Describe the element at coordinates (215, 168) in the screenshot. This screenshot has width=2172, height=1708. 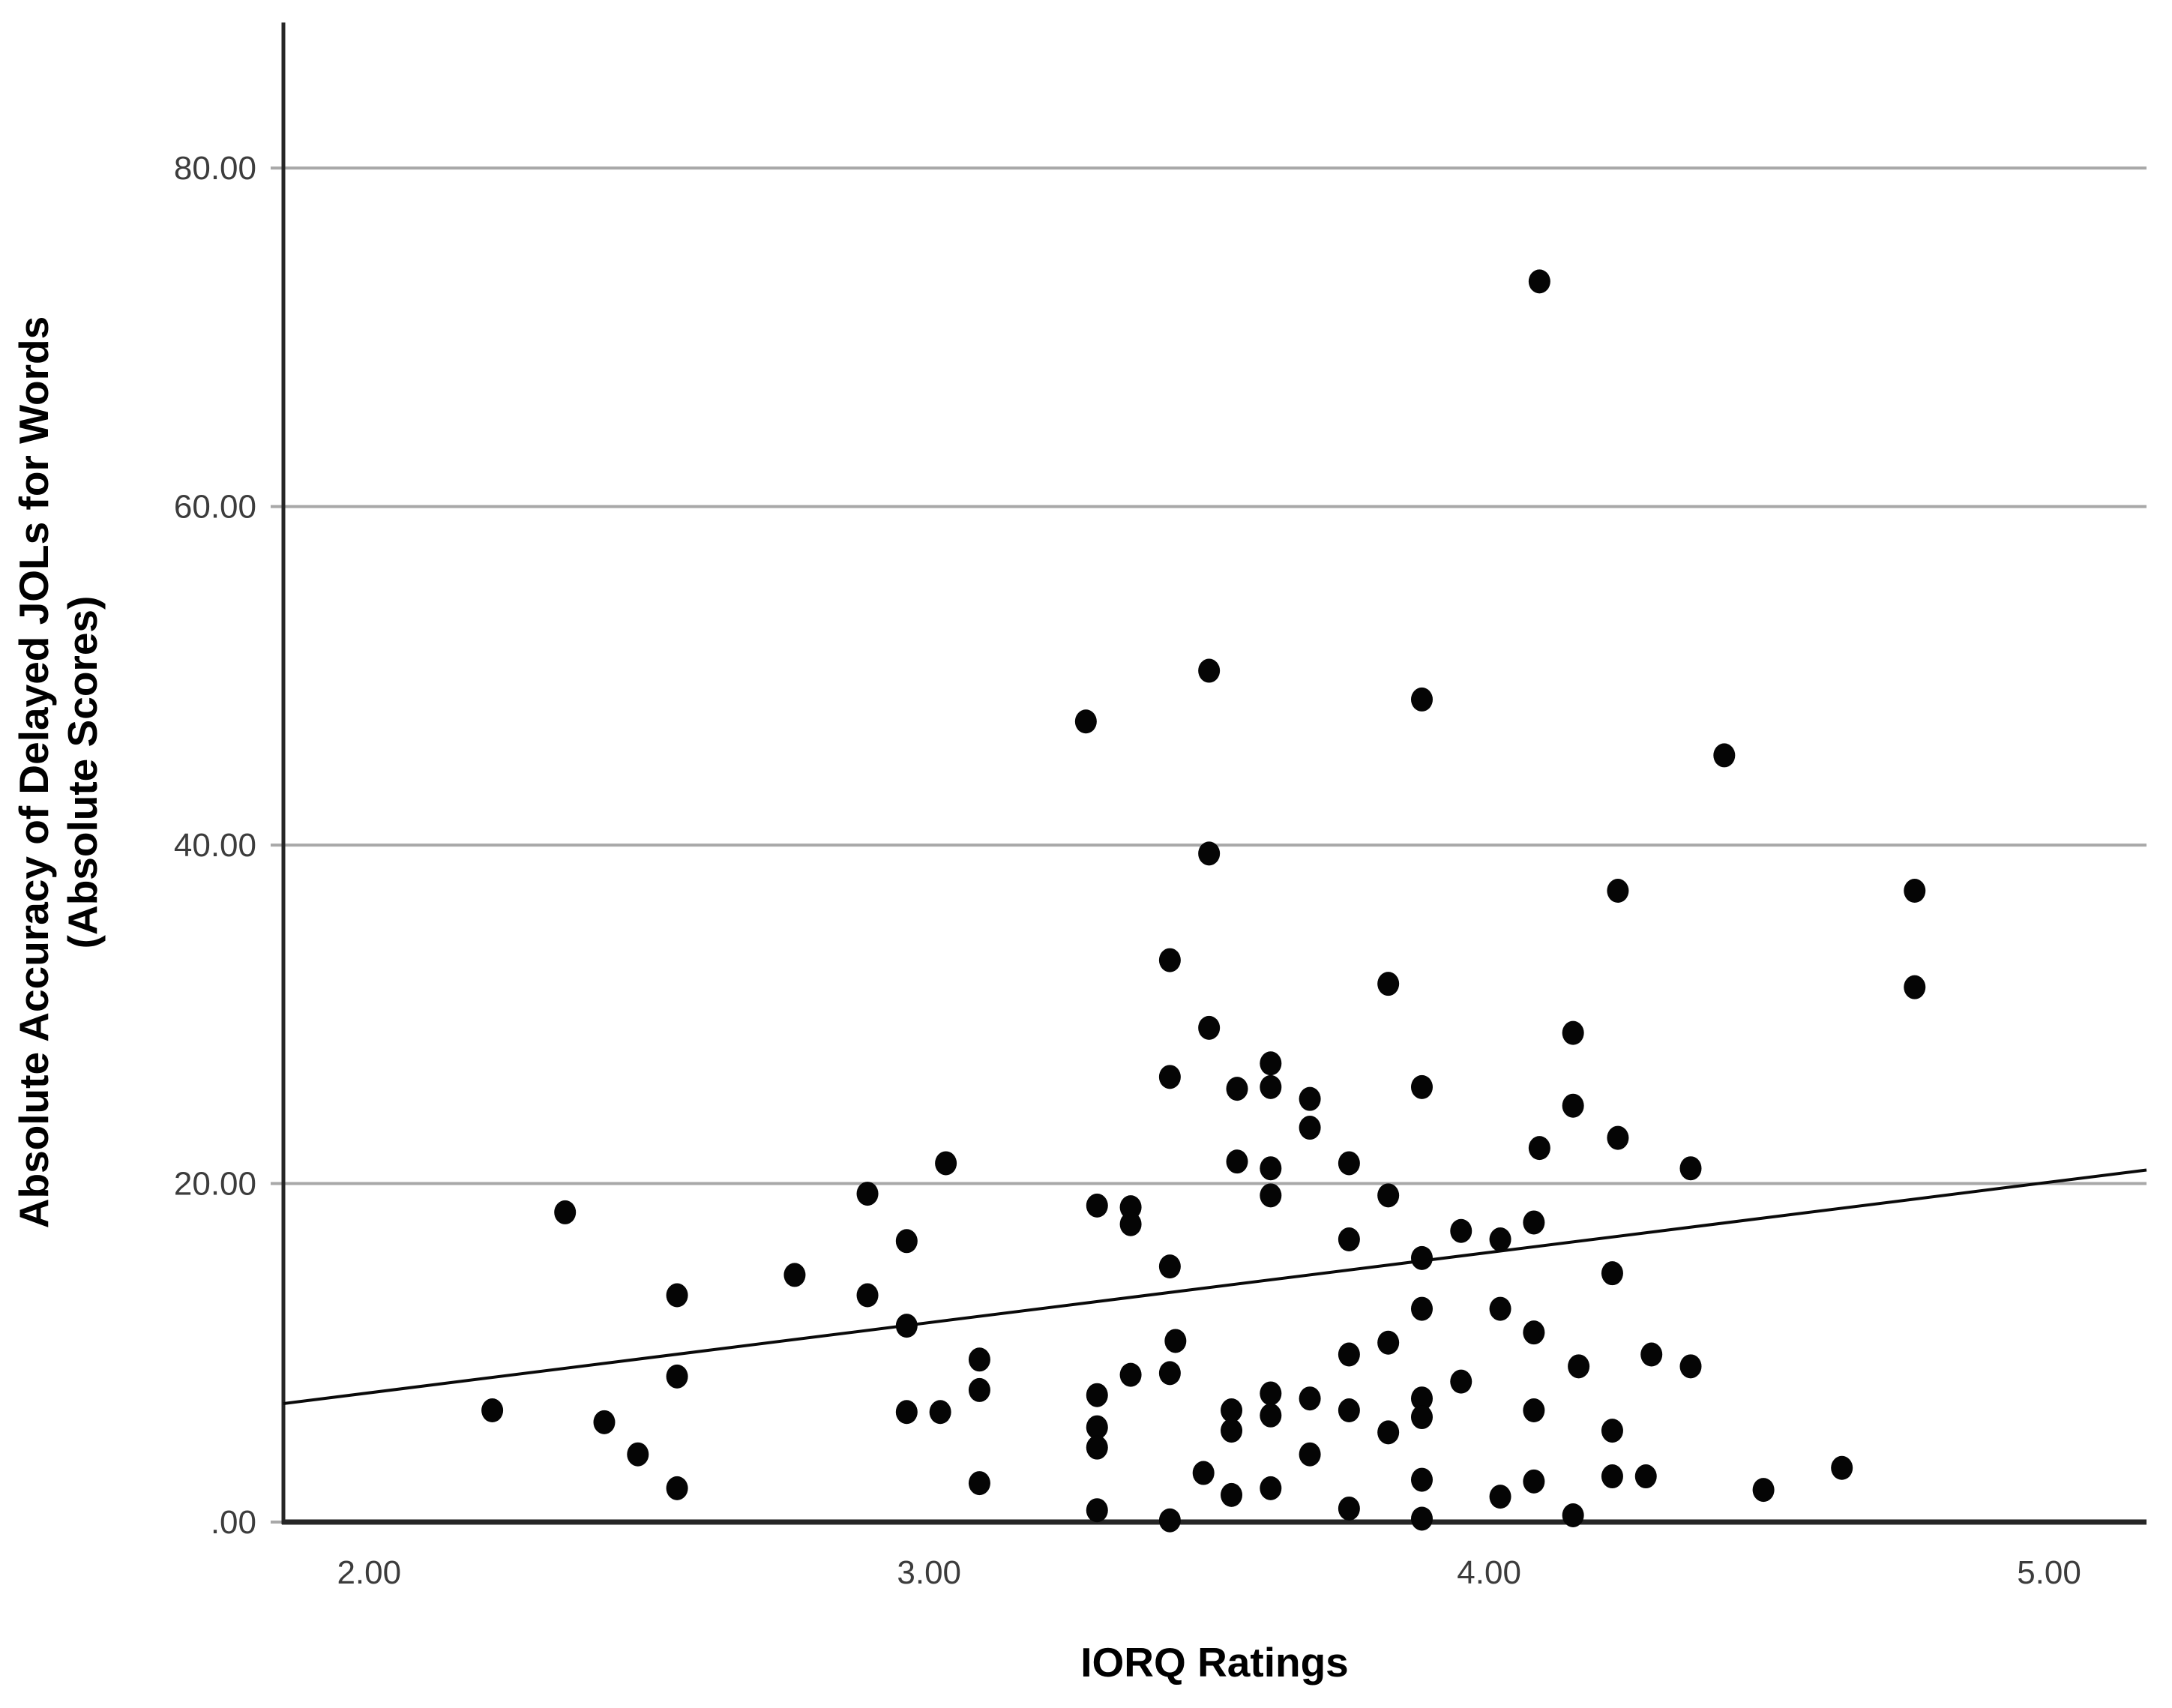
I see `y-tick-label: 80.00` at that location.